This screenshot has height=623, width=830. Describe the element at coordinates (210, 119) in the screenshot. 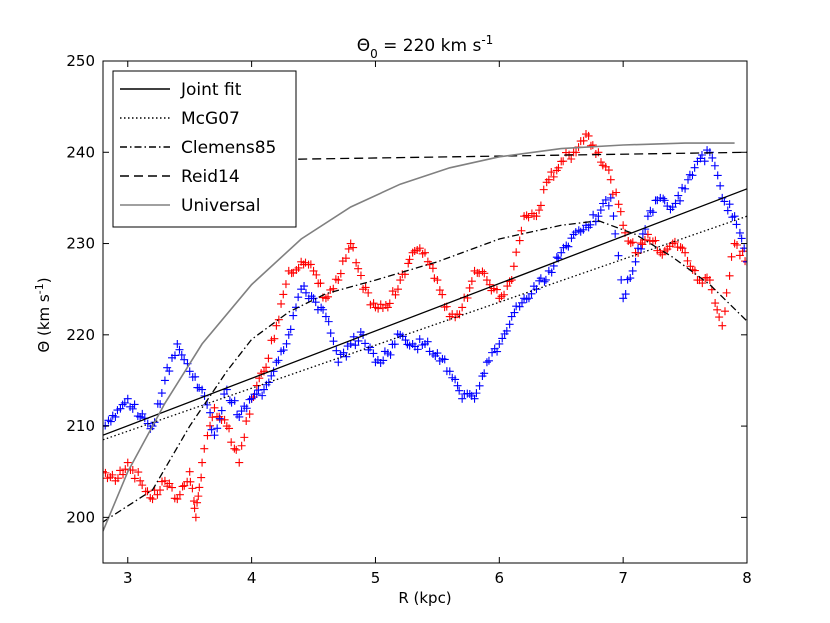

I see `legend-label: McG07` at that location.